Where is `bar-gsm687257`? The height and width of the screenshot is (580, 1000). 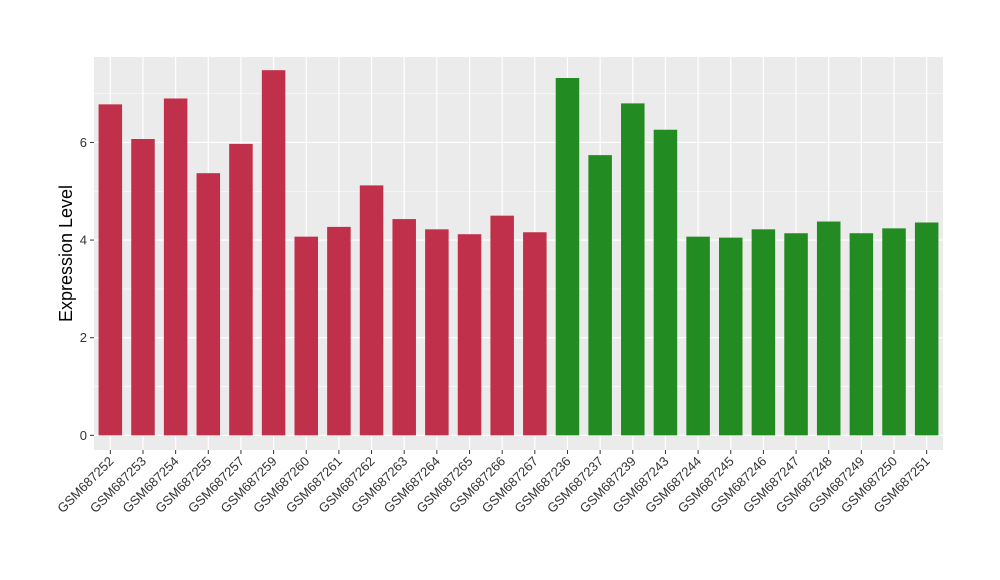
bar-gsm687257 is located at coordinates (241, 289).